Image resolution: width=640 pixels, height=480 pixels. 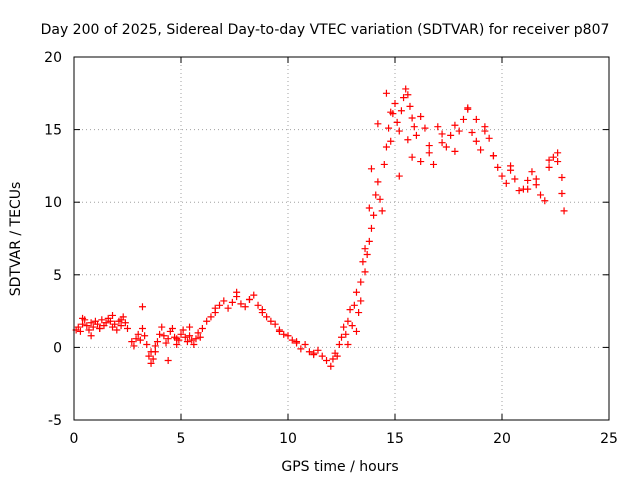 What do you see at coordinates (344, 439) in the screenshot?
I see `x-axis-tick-labels: 0 5 10 15 20 25` at bounding box center [344, 439].